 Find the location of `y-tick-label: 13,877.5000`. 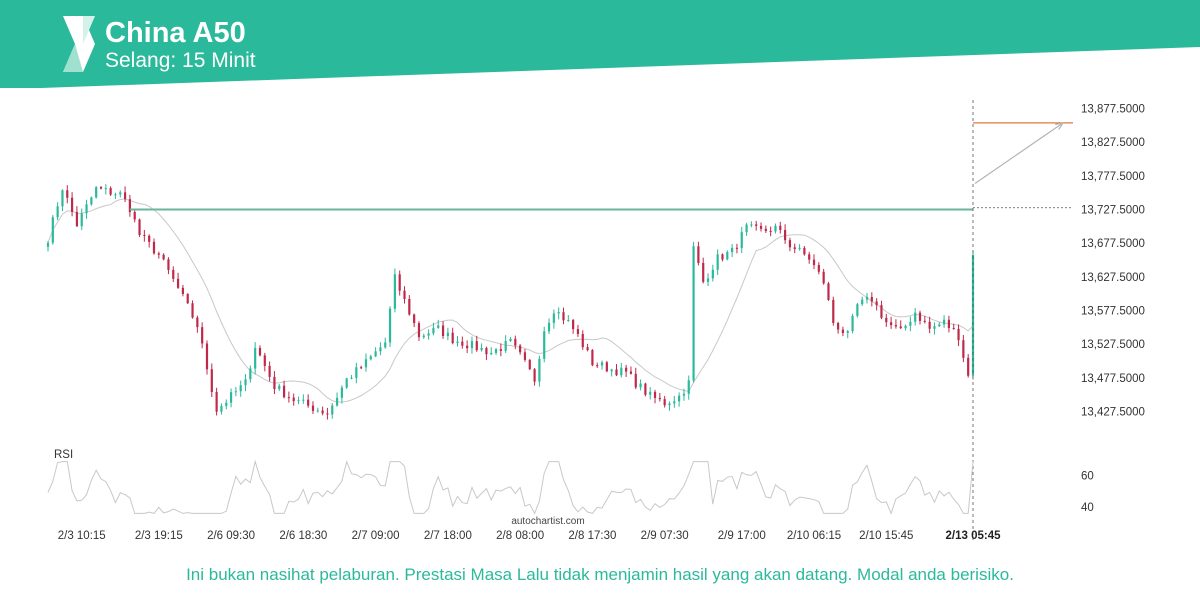

y-tick-label: 13,877.5000 is located at coordinates (1113, 109).